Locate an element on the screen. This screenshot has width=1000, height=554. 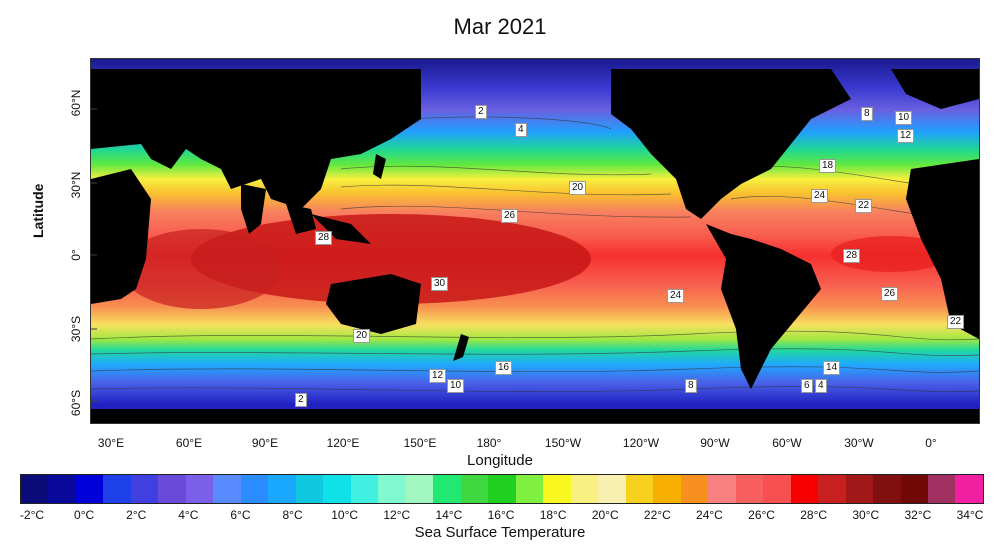
contour-label: 30 is located at coordinates (440, 284).